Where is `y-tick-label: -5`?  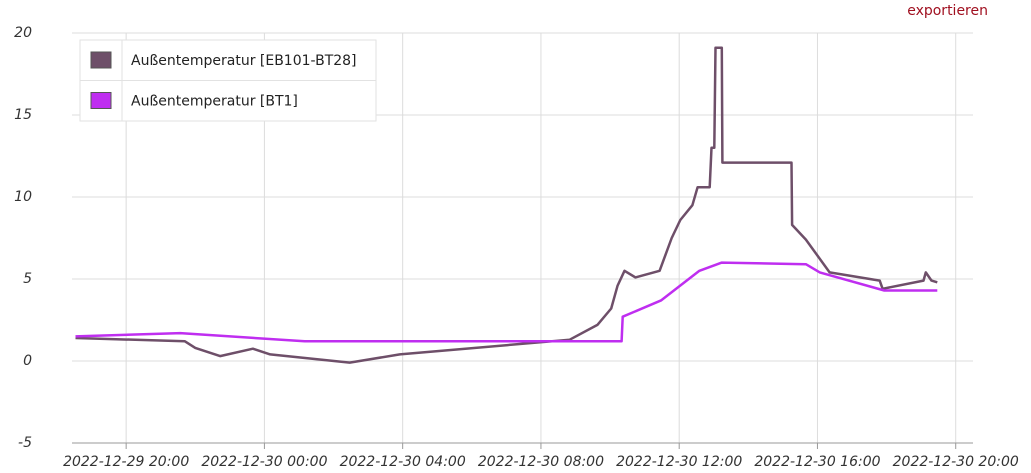
y-tick-label: -5 is located at coordinates (25, 443).